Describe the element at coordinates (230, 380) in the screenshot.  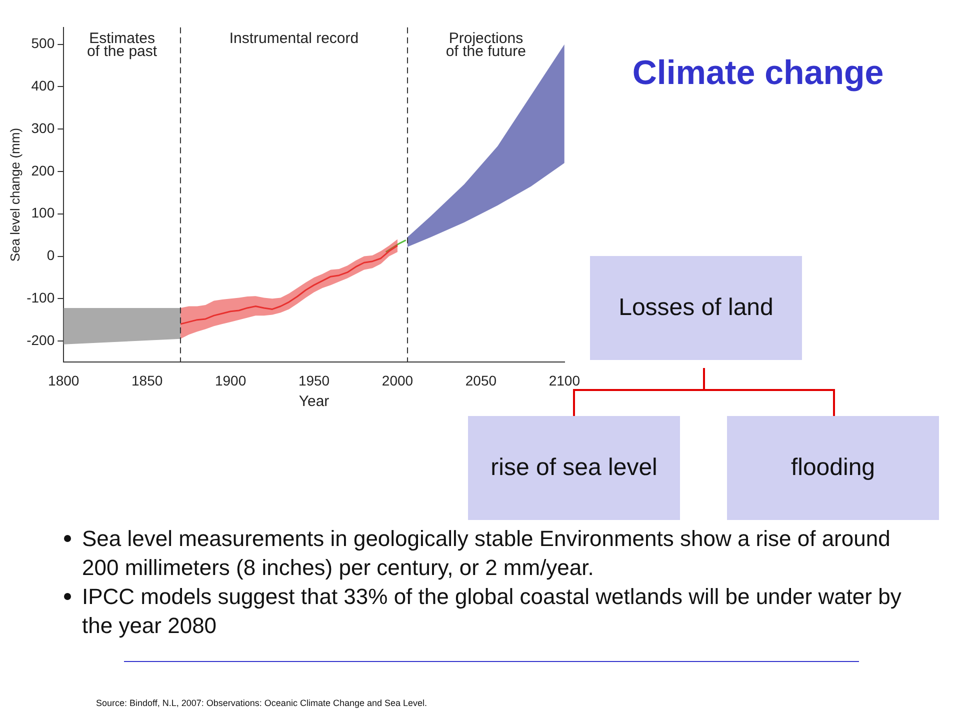
I see `x-tick-label: 1900` at that location.